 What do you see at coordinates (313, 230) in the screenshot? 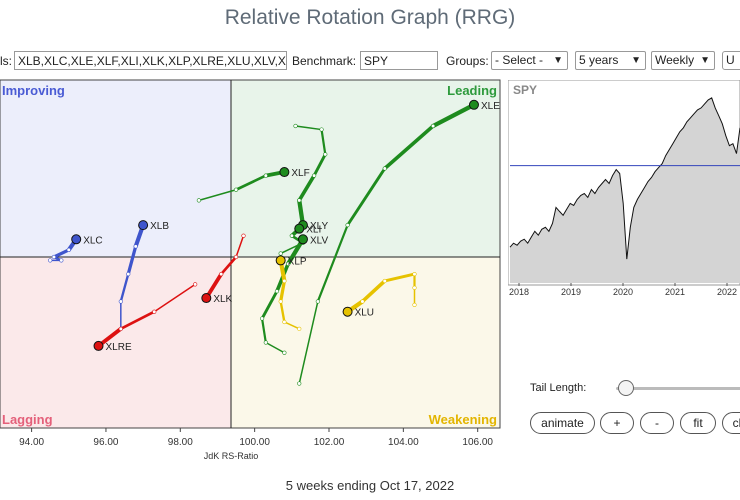
I see `tail-label: XLI` at bounding box center [313, 230].